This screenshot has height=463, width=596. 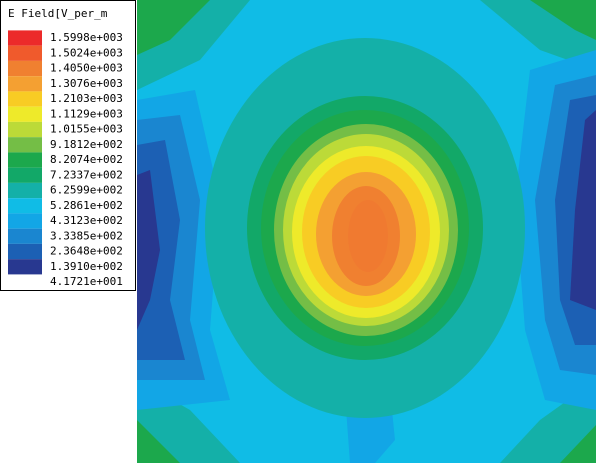 What do you see at coordinates (86, 113) in the screenshot?
I see `legend-label: 1.1129e+003` at bounding box center [86, 113].